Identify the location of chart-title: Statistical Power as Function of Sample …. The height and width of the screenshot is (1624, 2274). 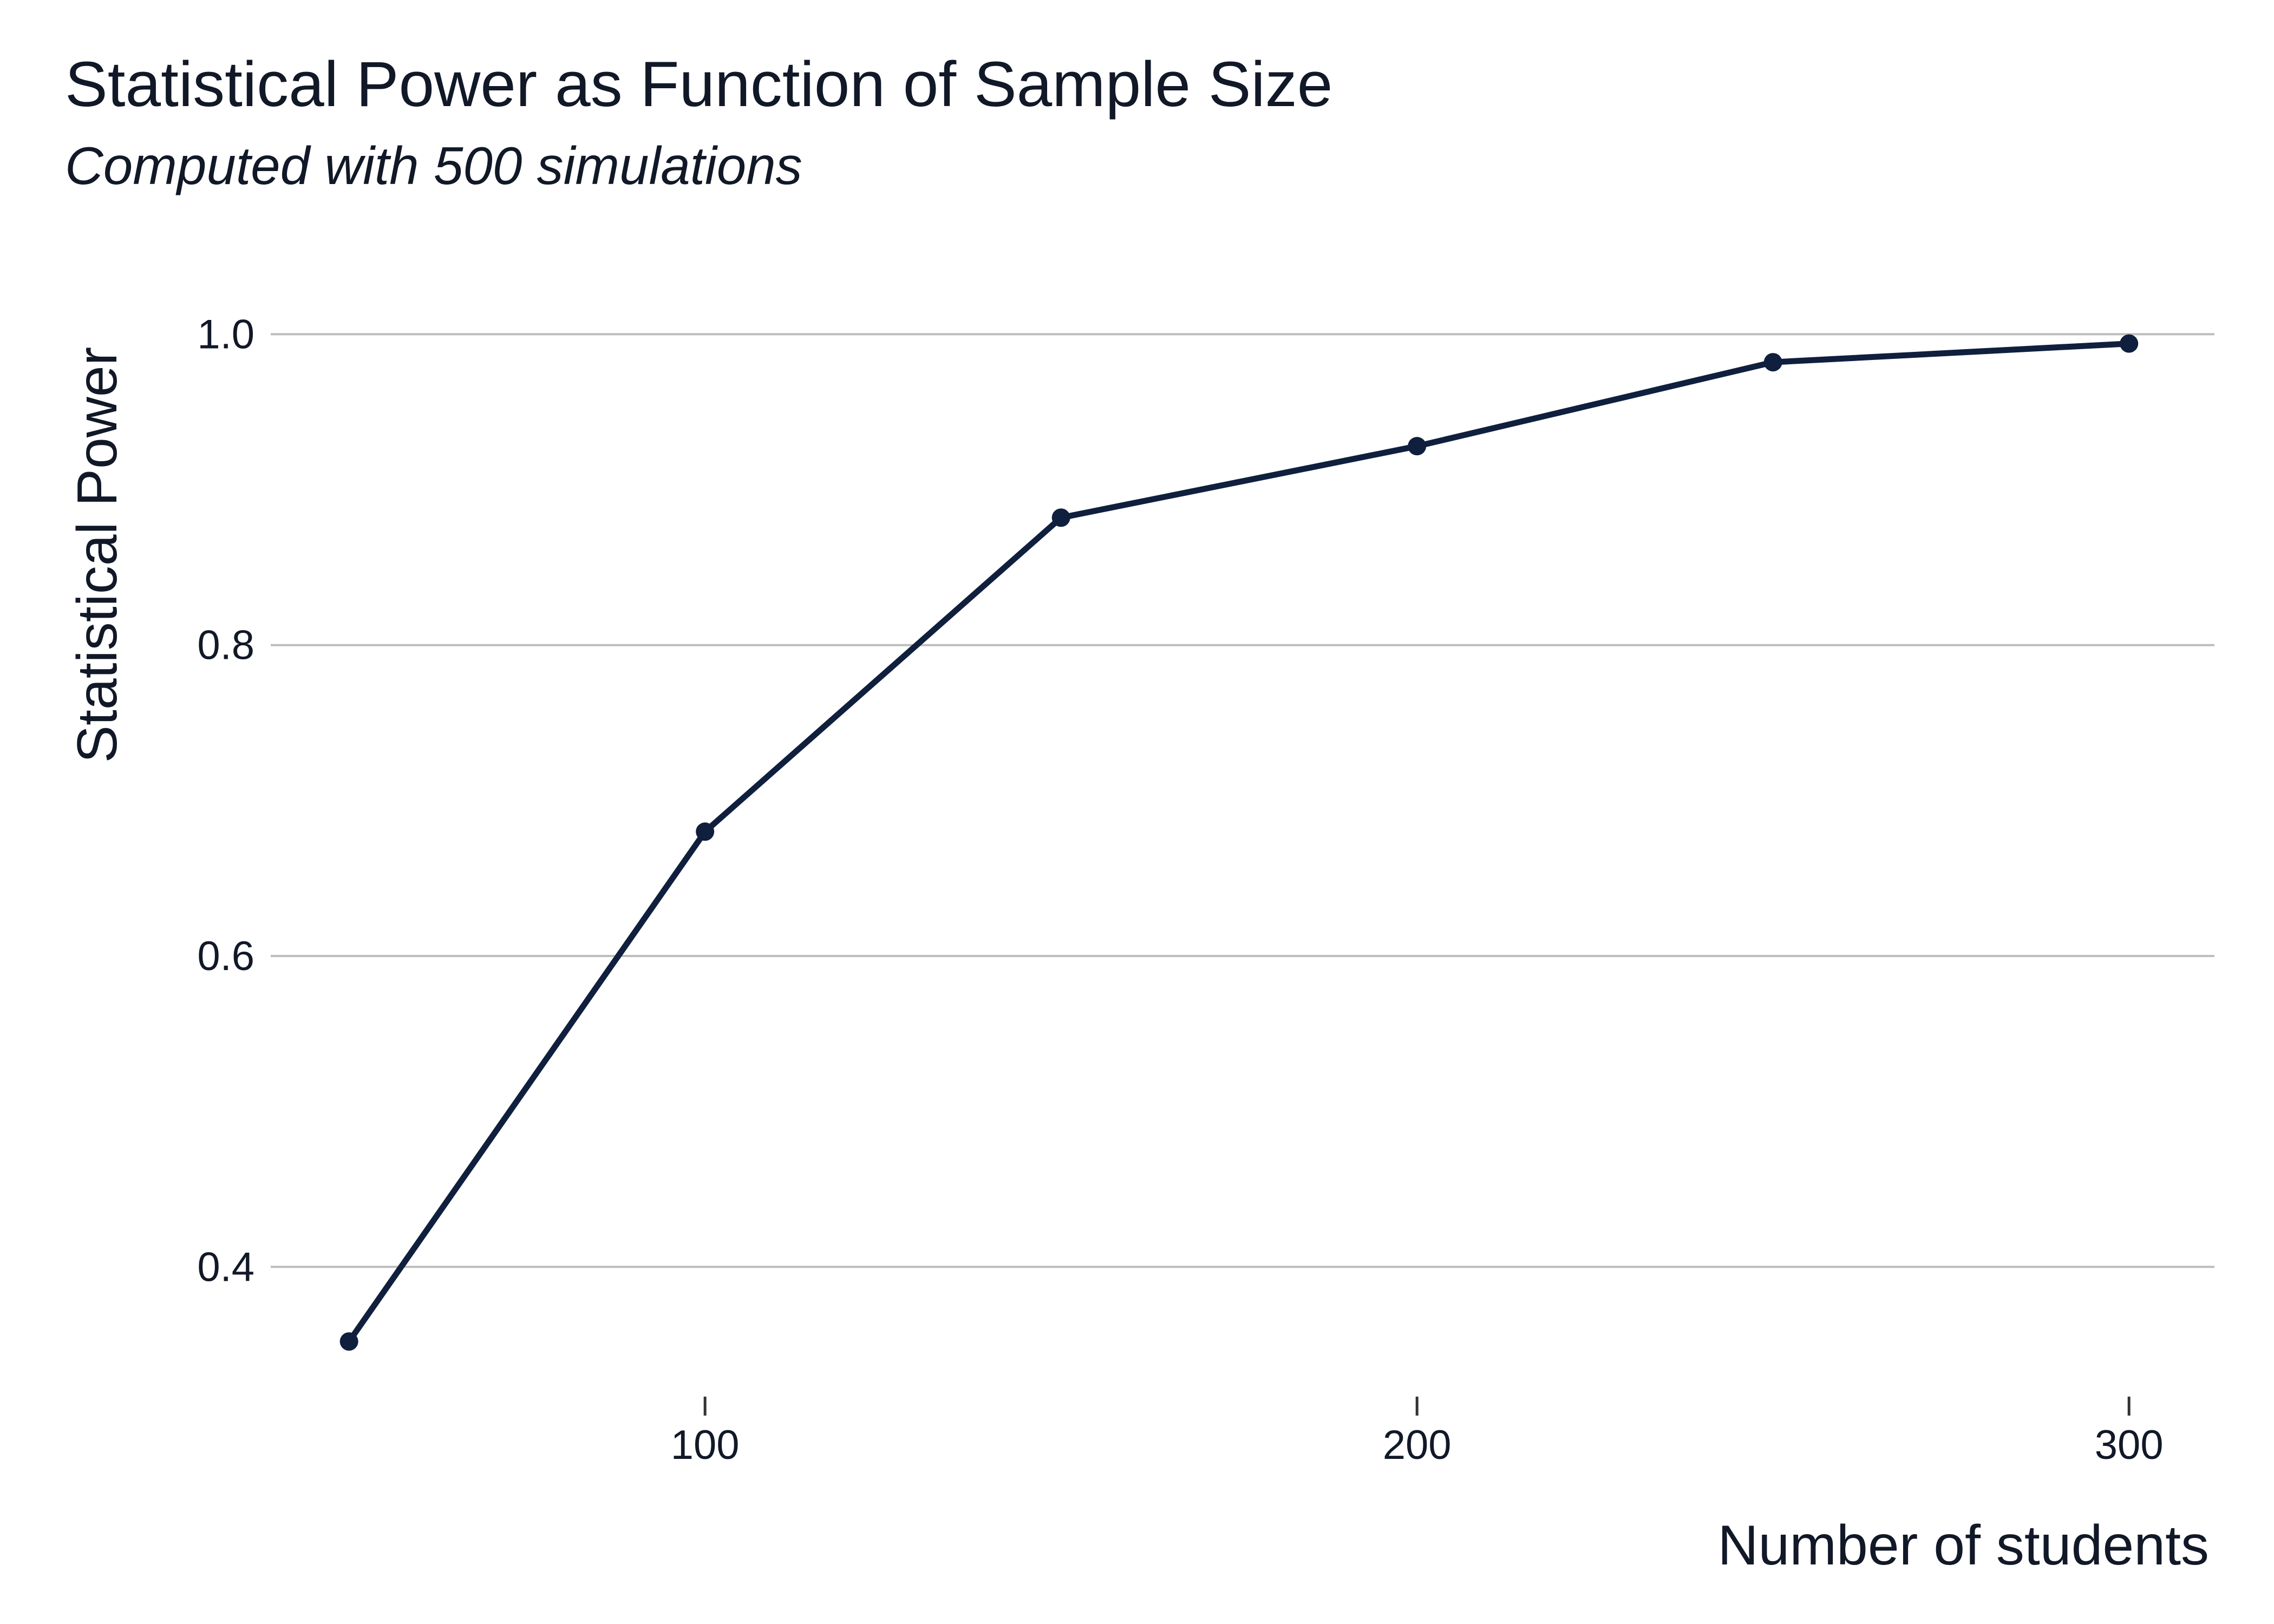
(699, 84).